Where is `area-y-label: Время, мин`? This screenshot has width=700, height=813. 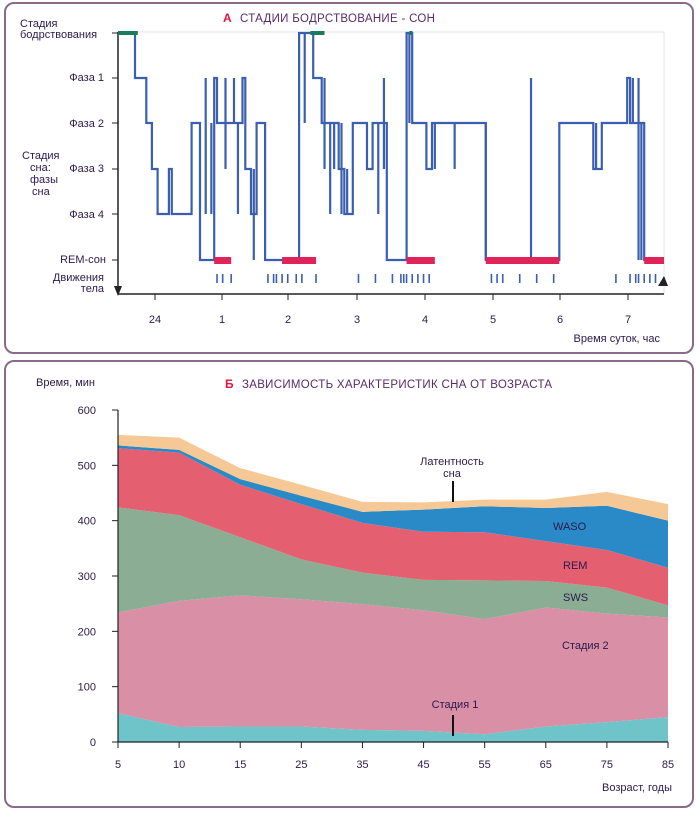
area-y-label: Время, мин is located at coordinates (65, 383).